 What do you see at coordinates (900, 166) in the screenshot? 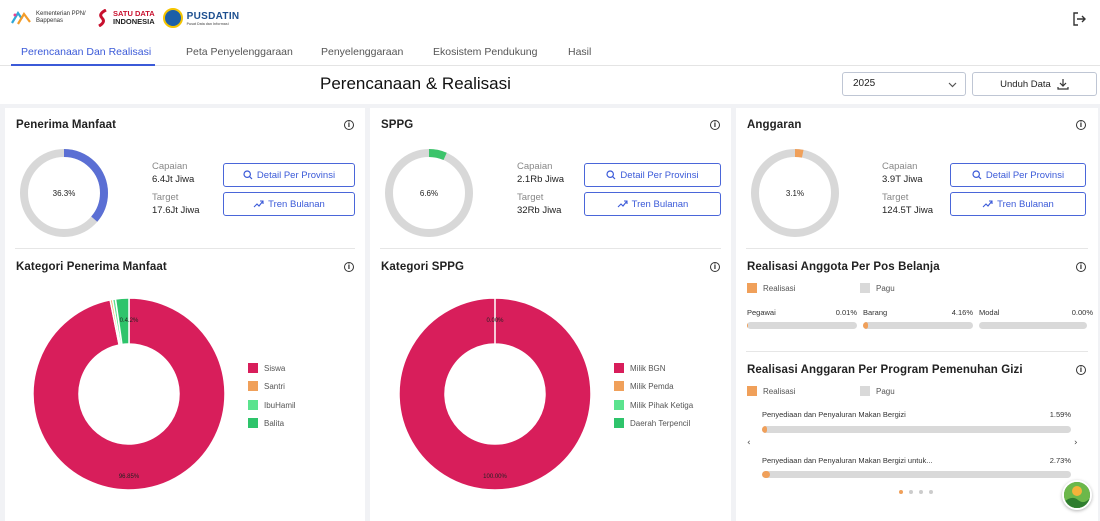
I see `capaian-label: Capaian` at bounding box center [900, 166].